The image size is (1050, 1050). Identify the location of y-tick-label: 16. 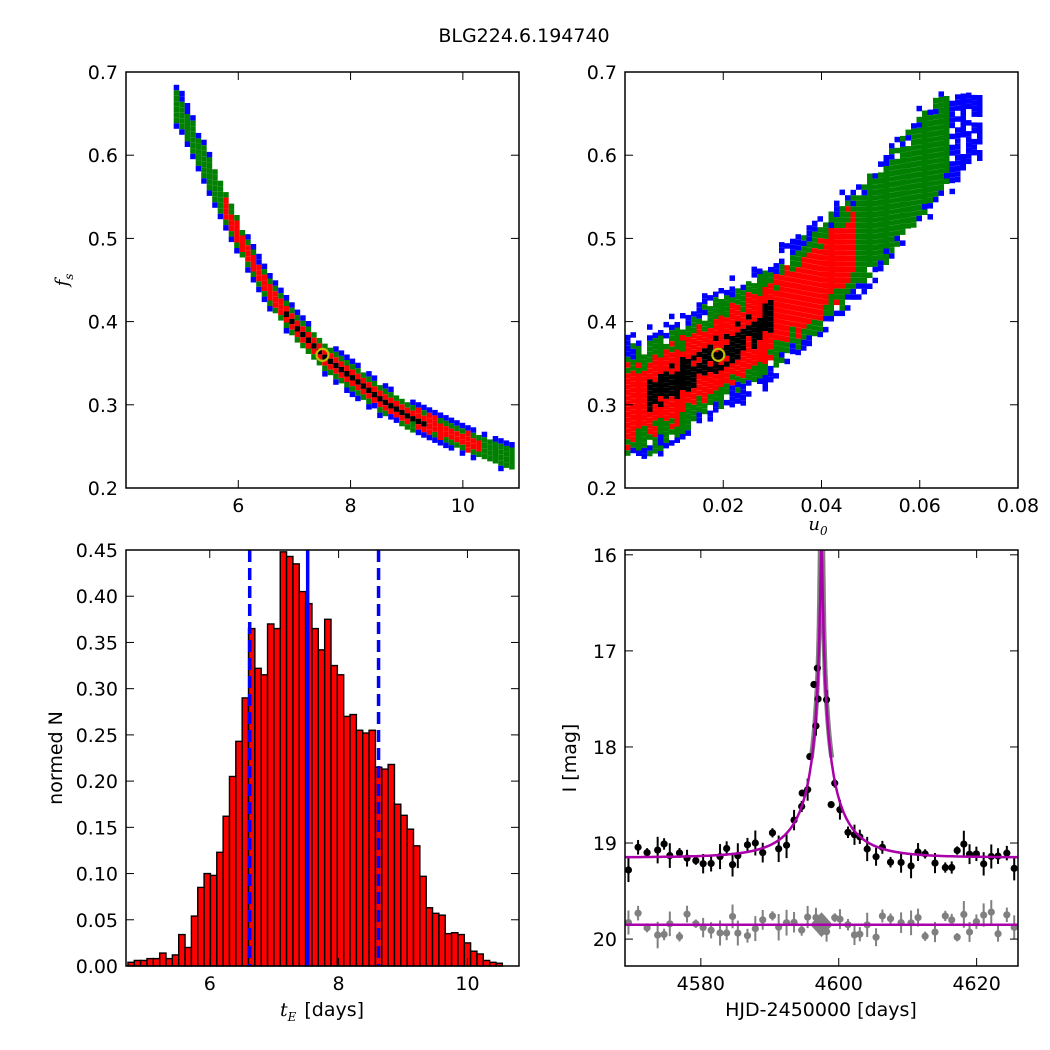
(605, 556).